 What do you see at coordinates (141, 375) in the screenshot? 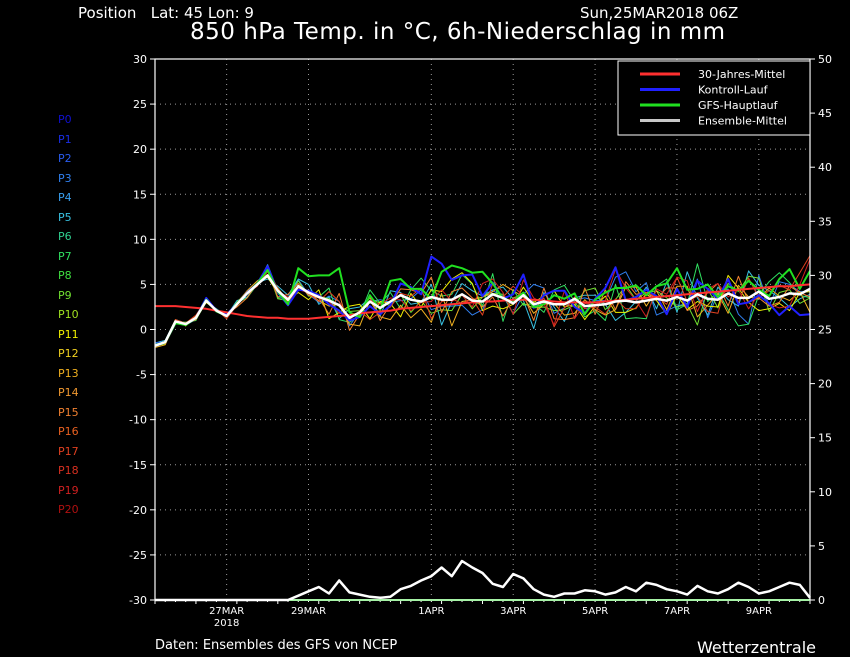
I see `y-left-tick-label: -5` at bounding box center [141, 375].